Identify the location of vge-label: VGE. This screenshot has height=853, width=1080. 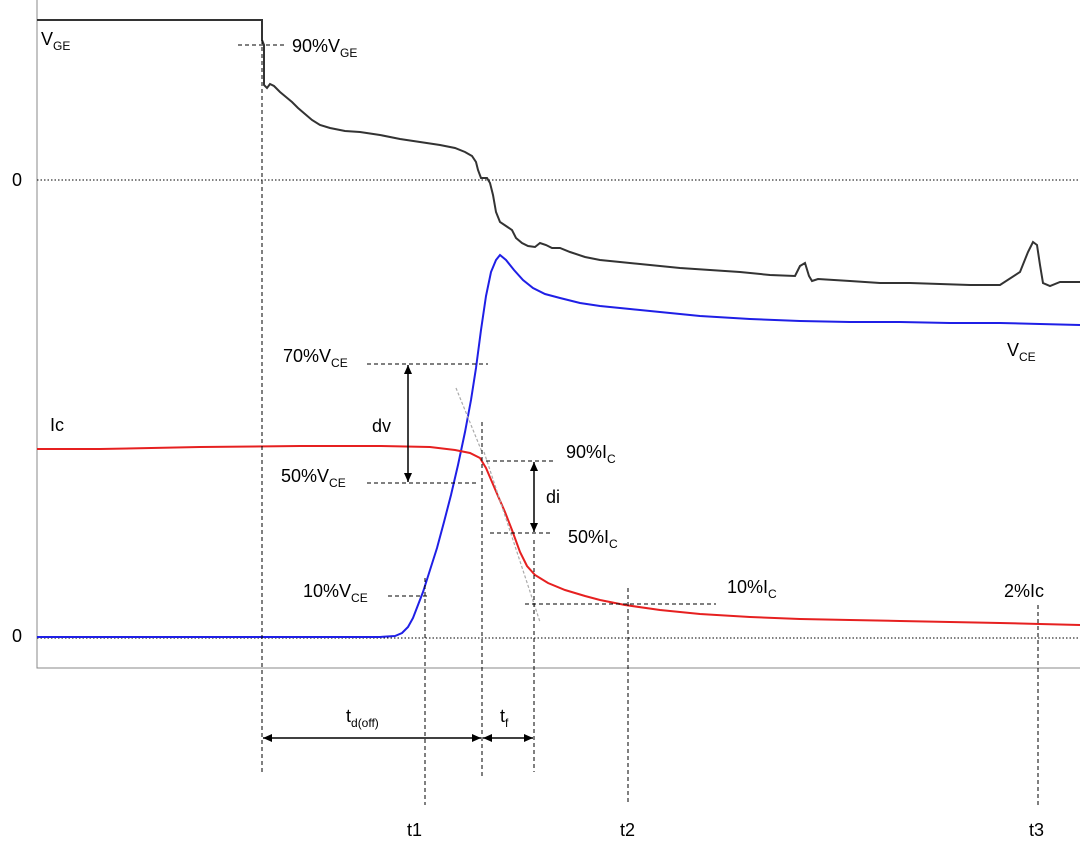
(55, 41).